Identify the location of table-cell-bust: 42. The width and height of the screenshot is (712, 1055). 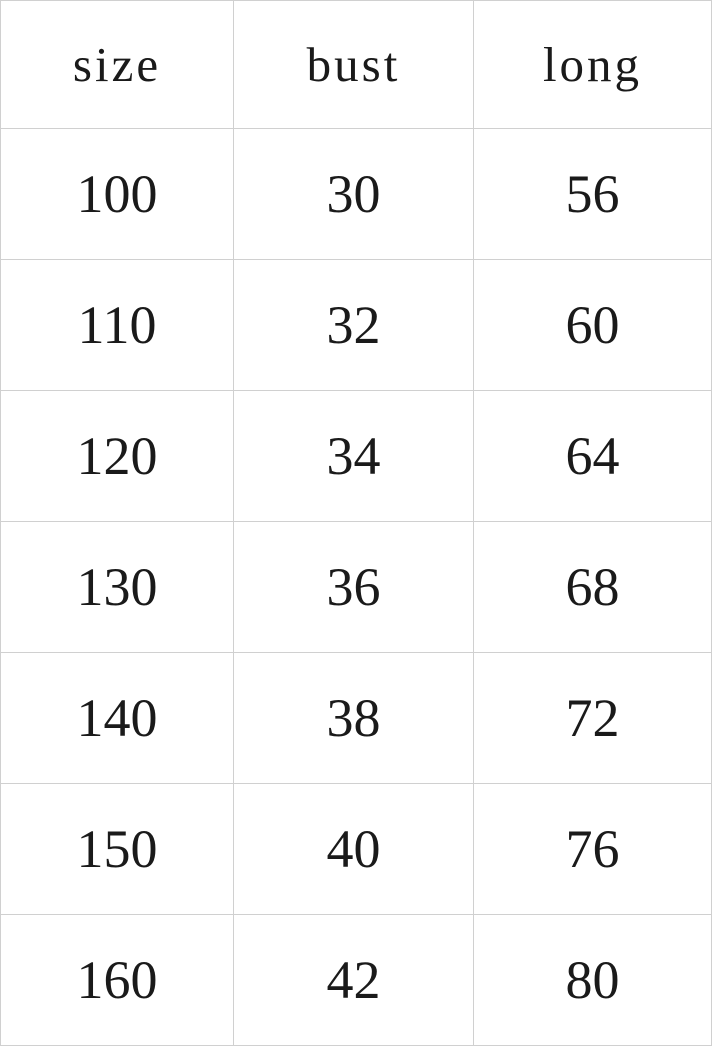
(353, 980).